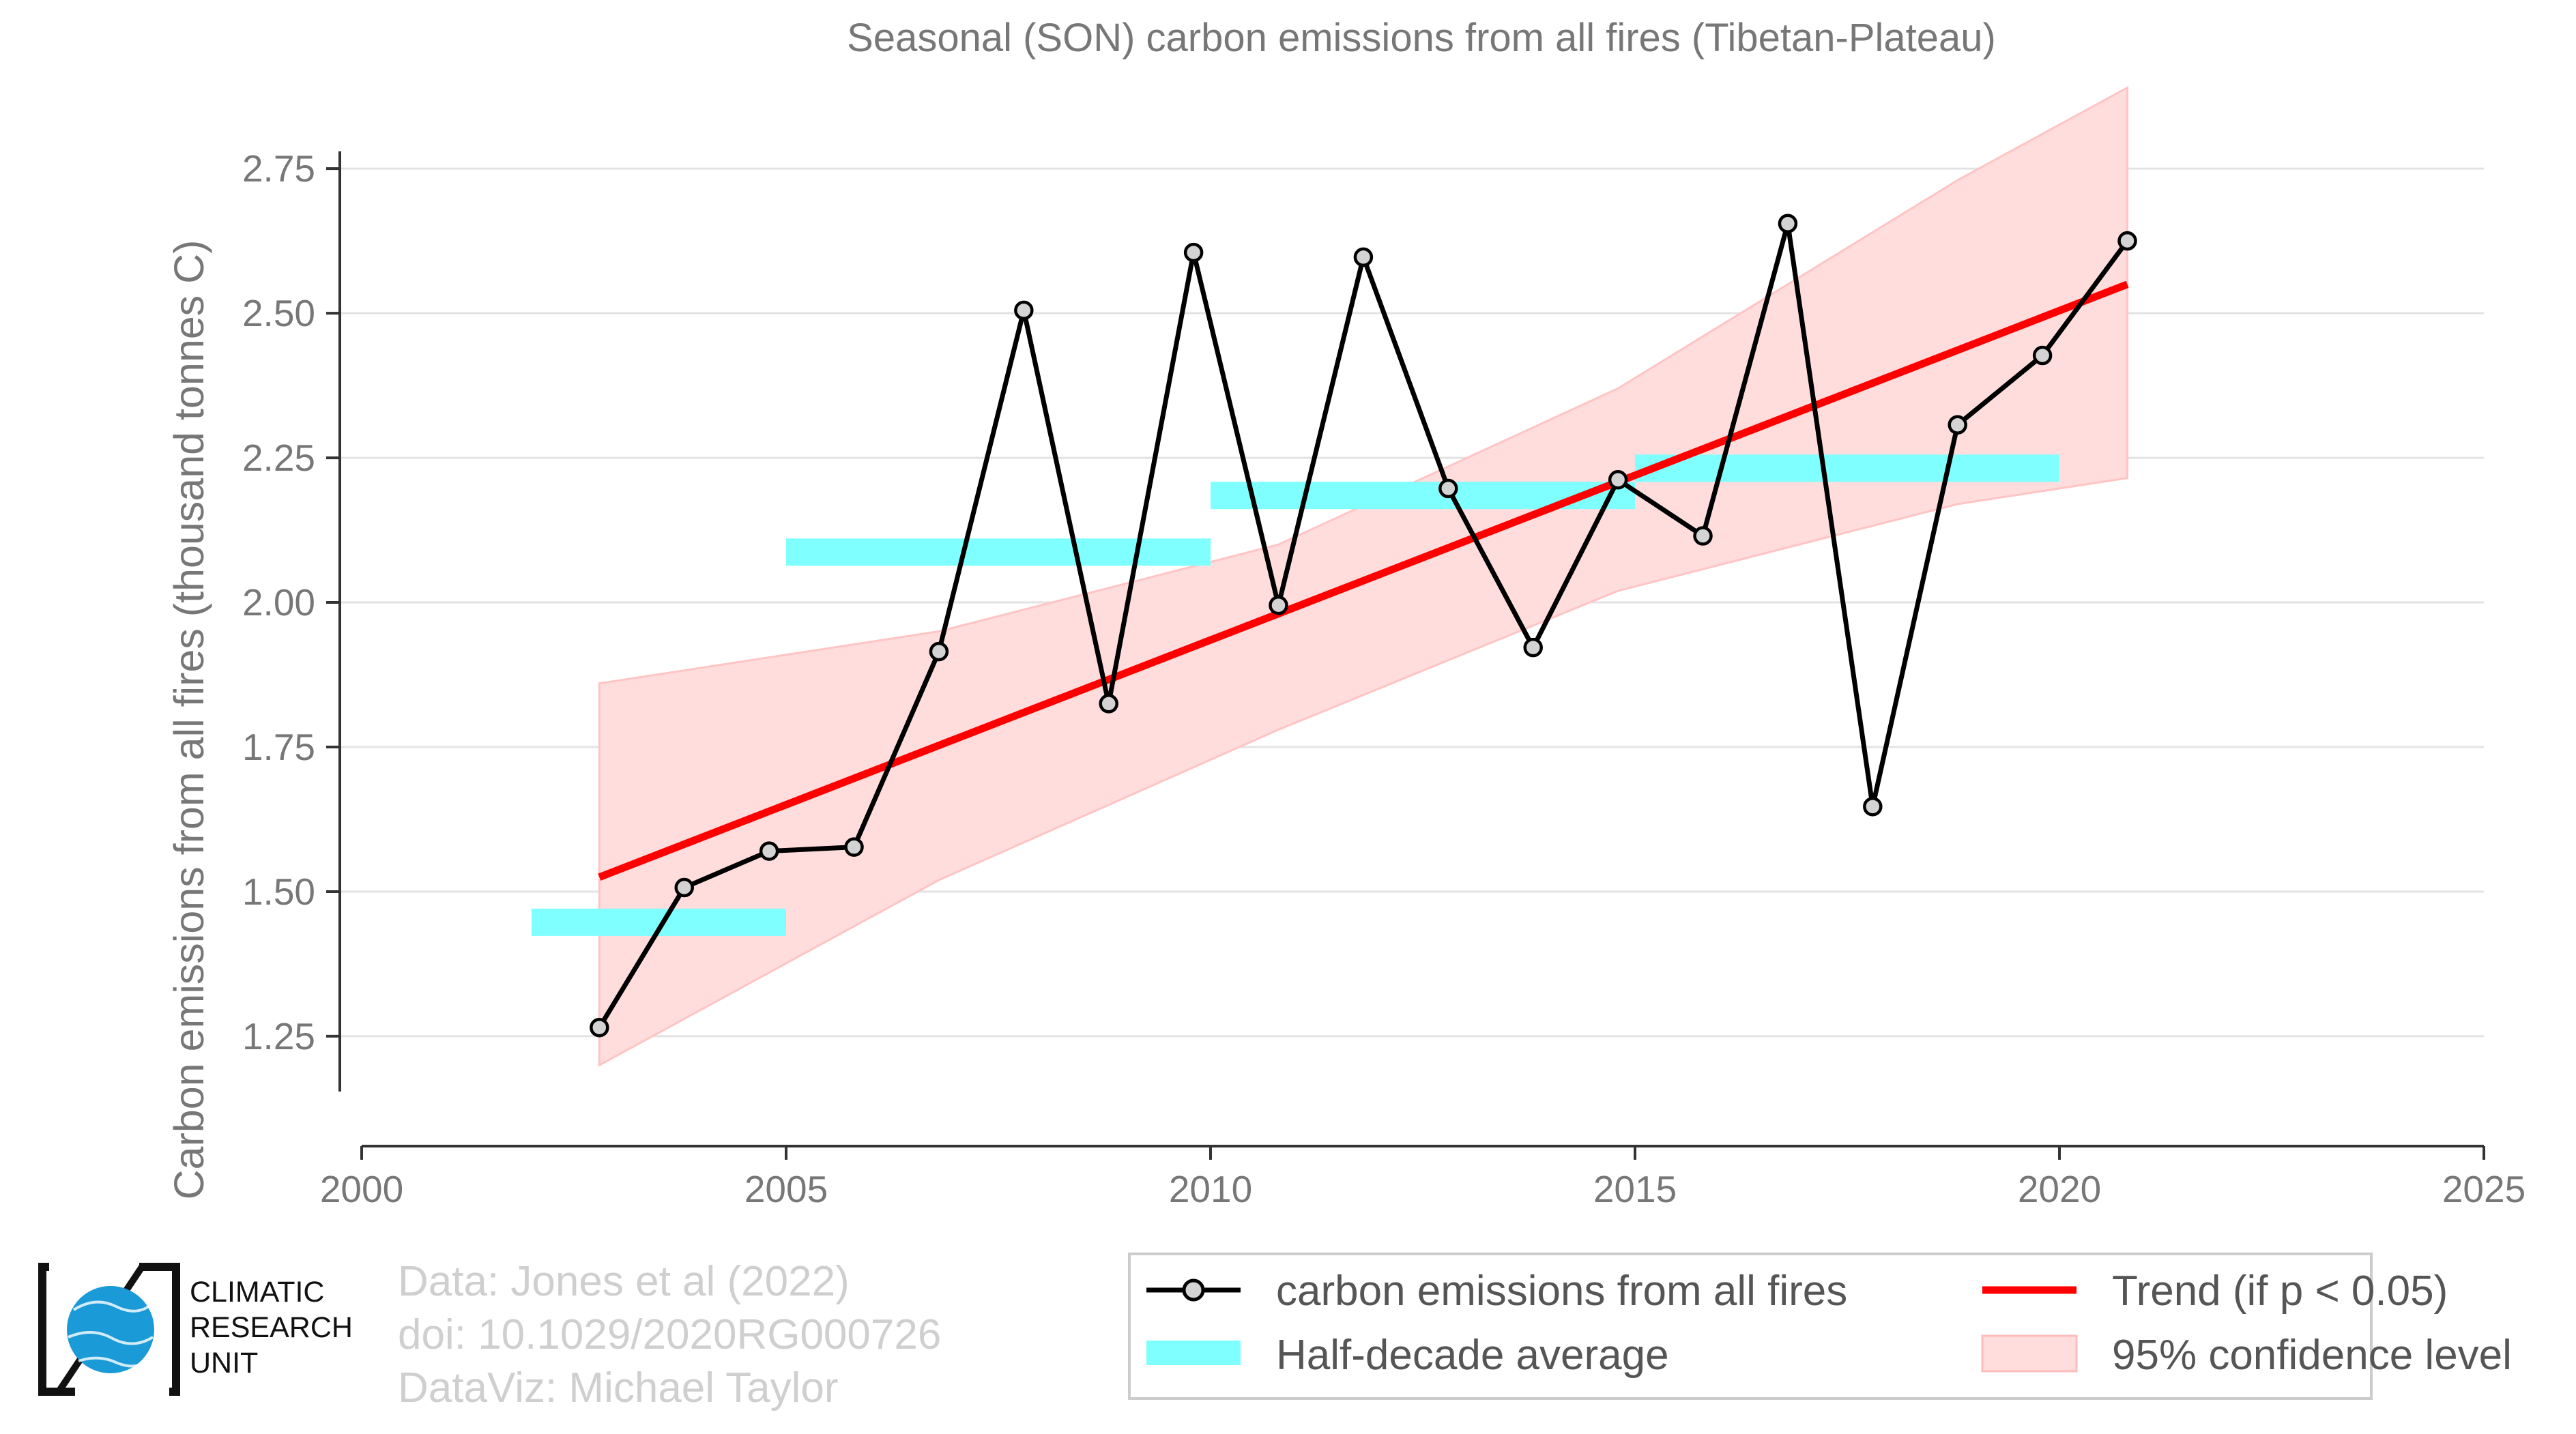  I want to click on credit-dataviz: DataViz: Michael Taylor, so click(618, 1387).